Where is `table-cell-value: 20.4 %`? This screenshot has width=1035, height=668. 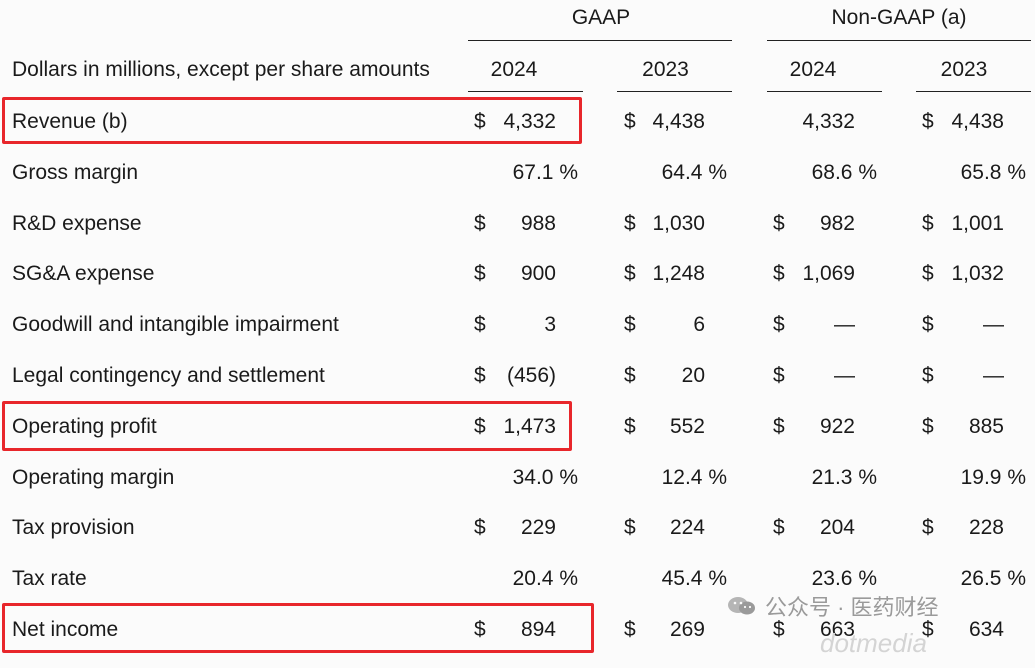
table-cell-value: 20.4 % is located at coordinates (545, 578).